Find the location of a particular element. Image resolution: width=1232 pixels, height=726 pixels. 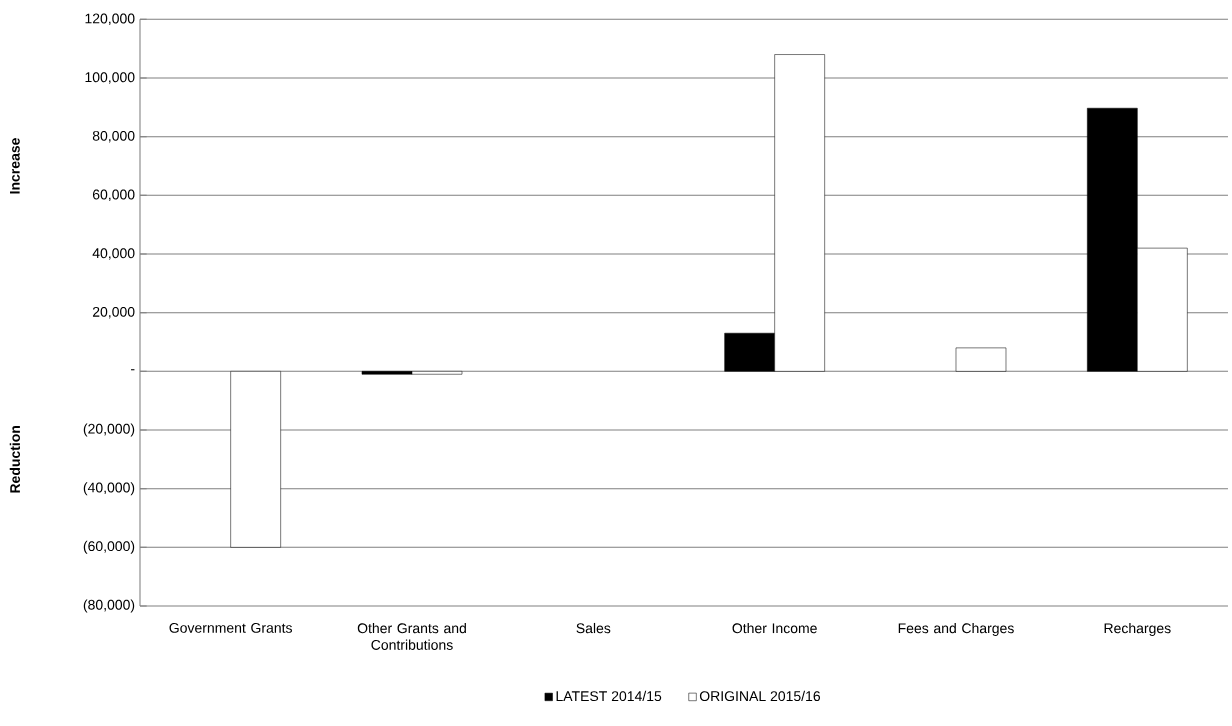

y-tick-label: (80,000) is located at coordinates (109, 606).